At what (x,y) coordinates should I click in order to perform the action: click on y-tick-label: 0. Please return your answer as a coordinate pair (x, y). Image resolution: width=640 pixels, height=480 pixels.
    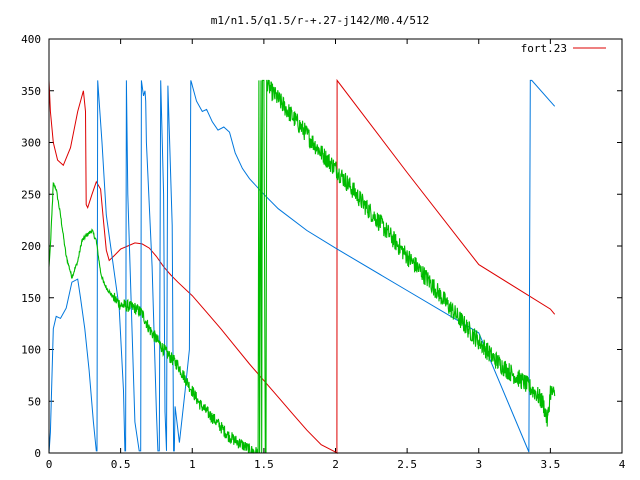
    Looking at the image, I should click on (37, 453).